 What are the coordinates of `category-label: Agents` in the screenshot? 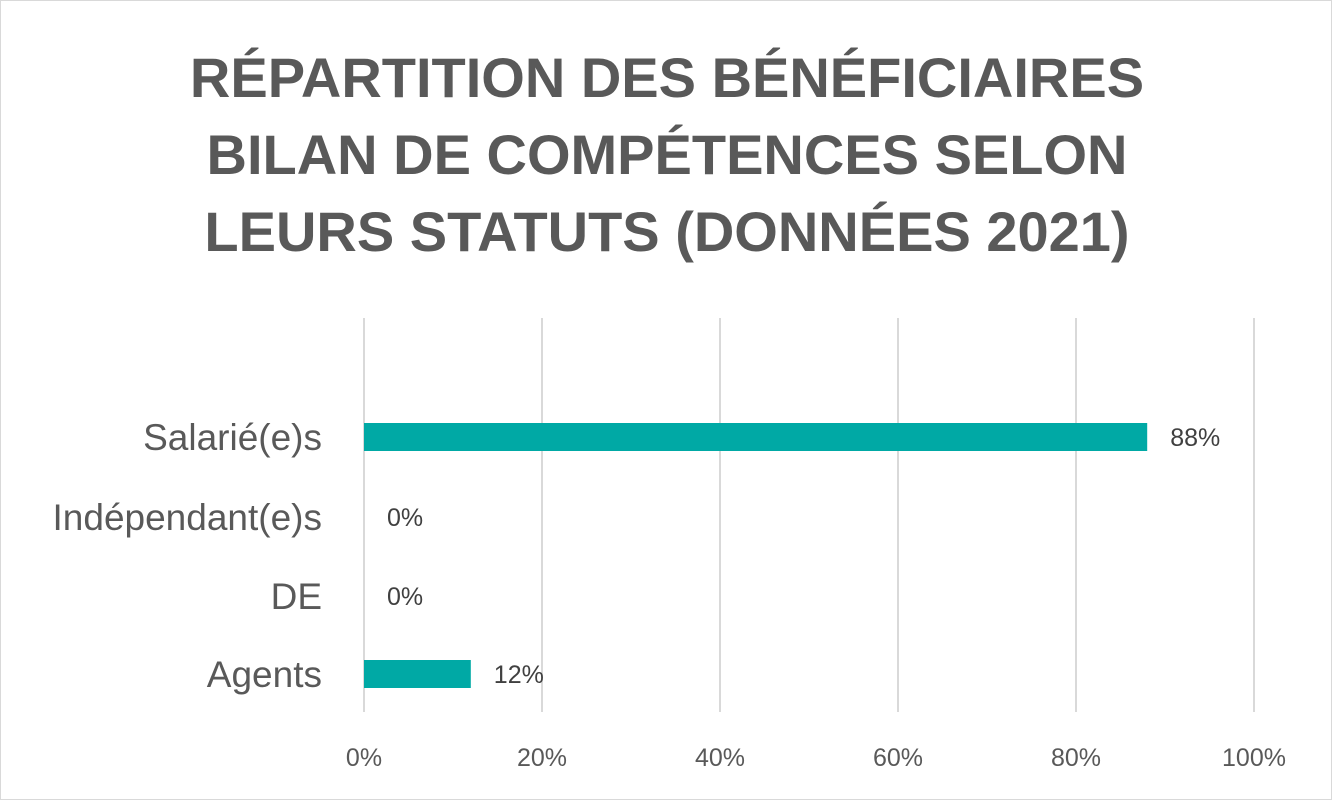 It's located at (264, 674).